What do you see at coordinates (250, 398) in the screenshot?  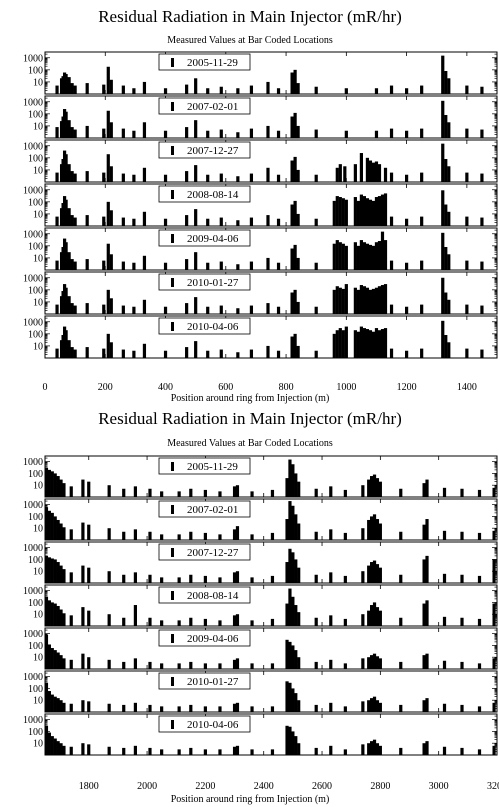 I see `x-axis-label: Position around ring from Injection (m)` at bounding box center [250, 398].